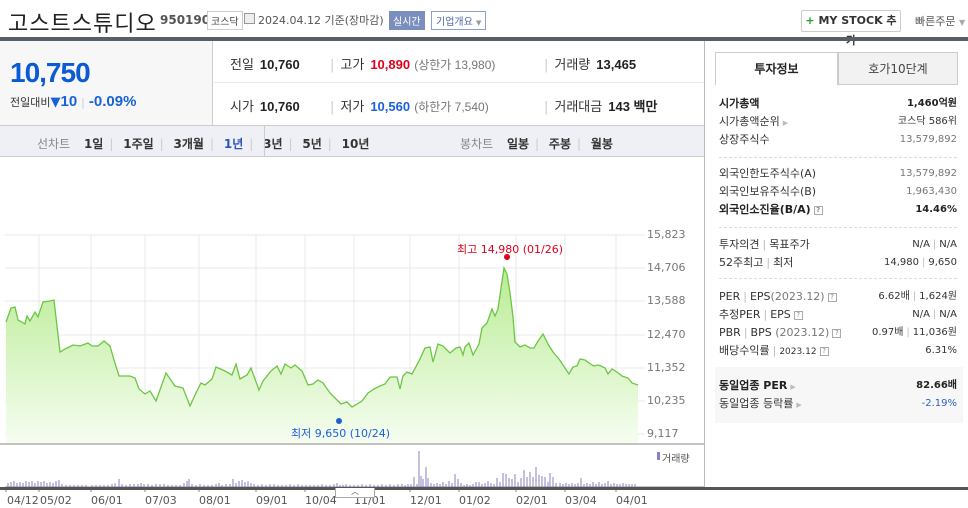 The width and height of the screenshot is (968, 508). Describe the element at coordinates (928, 173) in the screenshot. I see `foreign-limit-value: 13,579,892` at that location.